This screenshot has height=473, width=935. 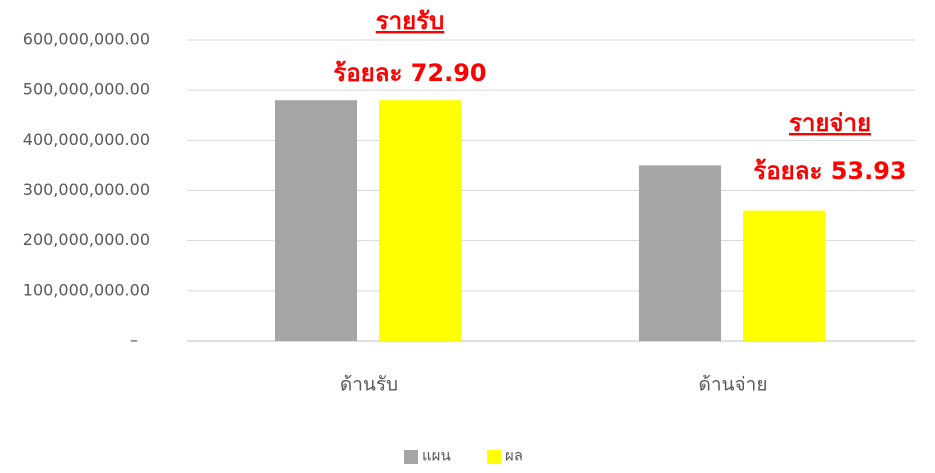 I want to click on y-tick-label: 200,000,000.00, so click(x=86, y=239).